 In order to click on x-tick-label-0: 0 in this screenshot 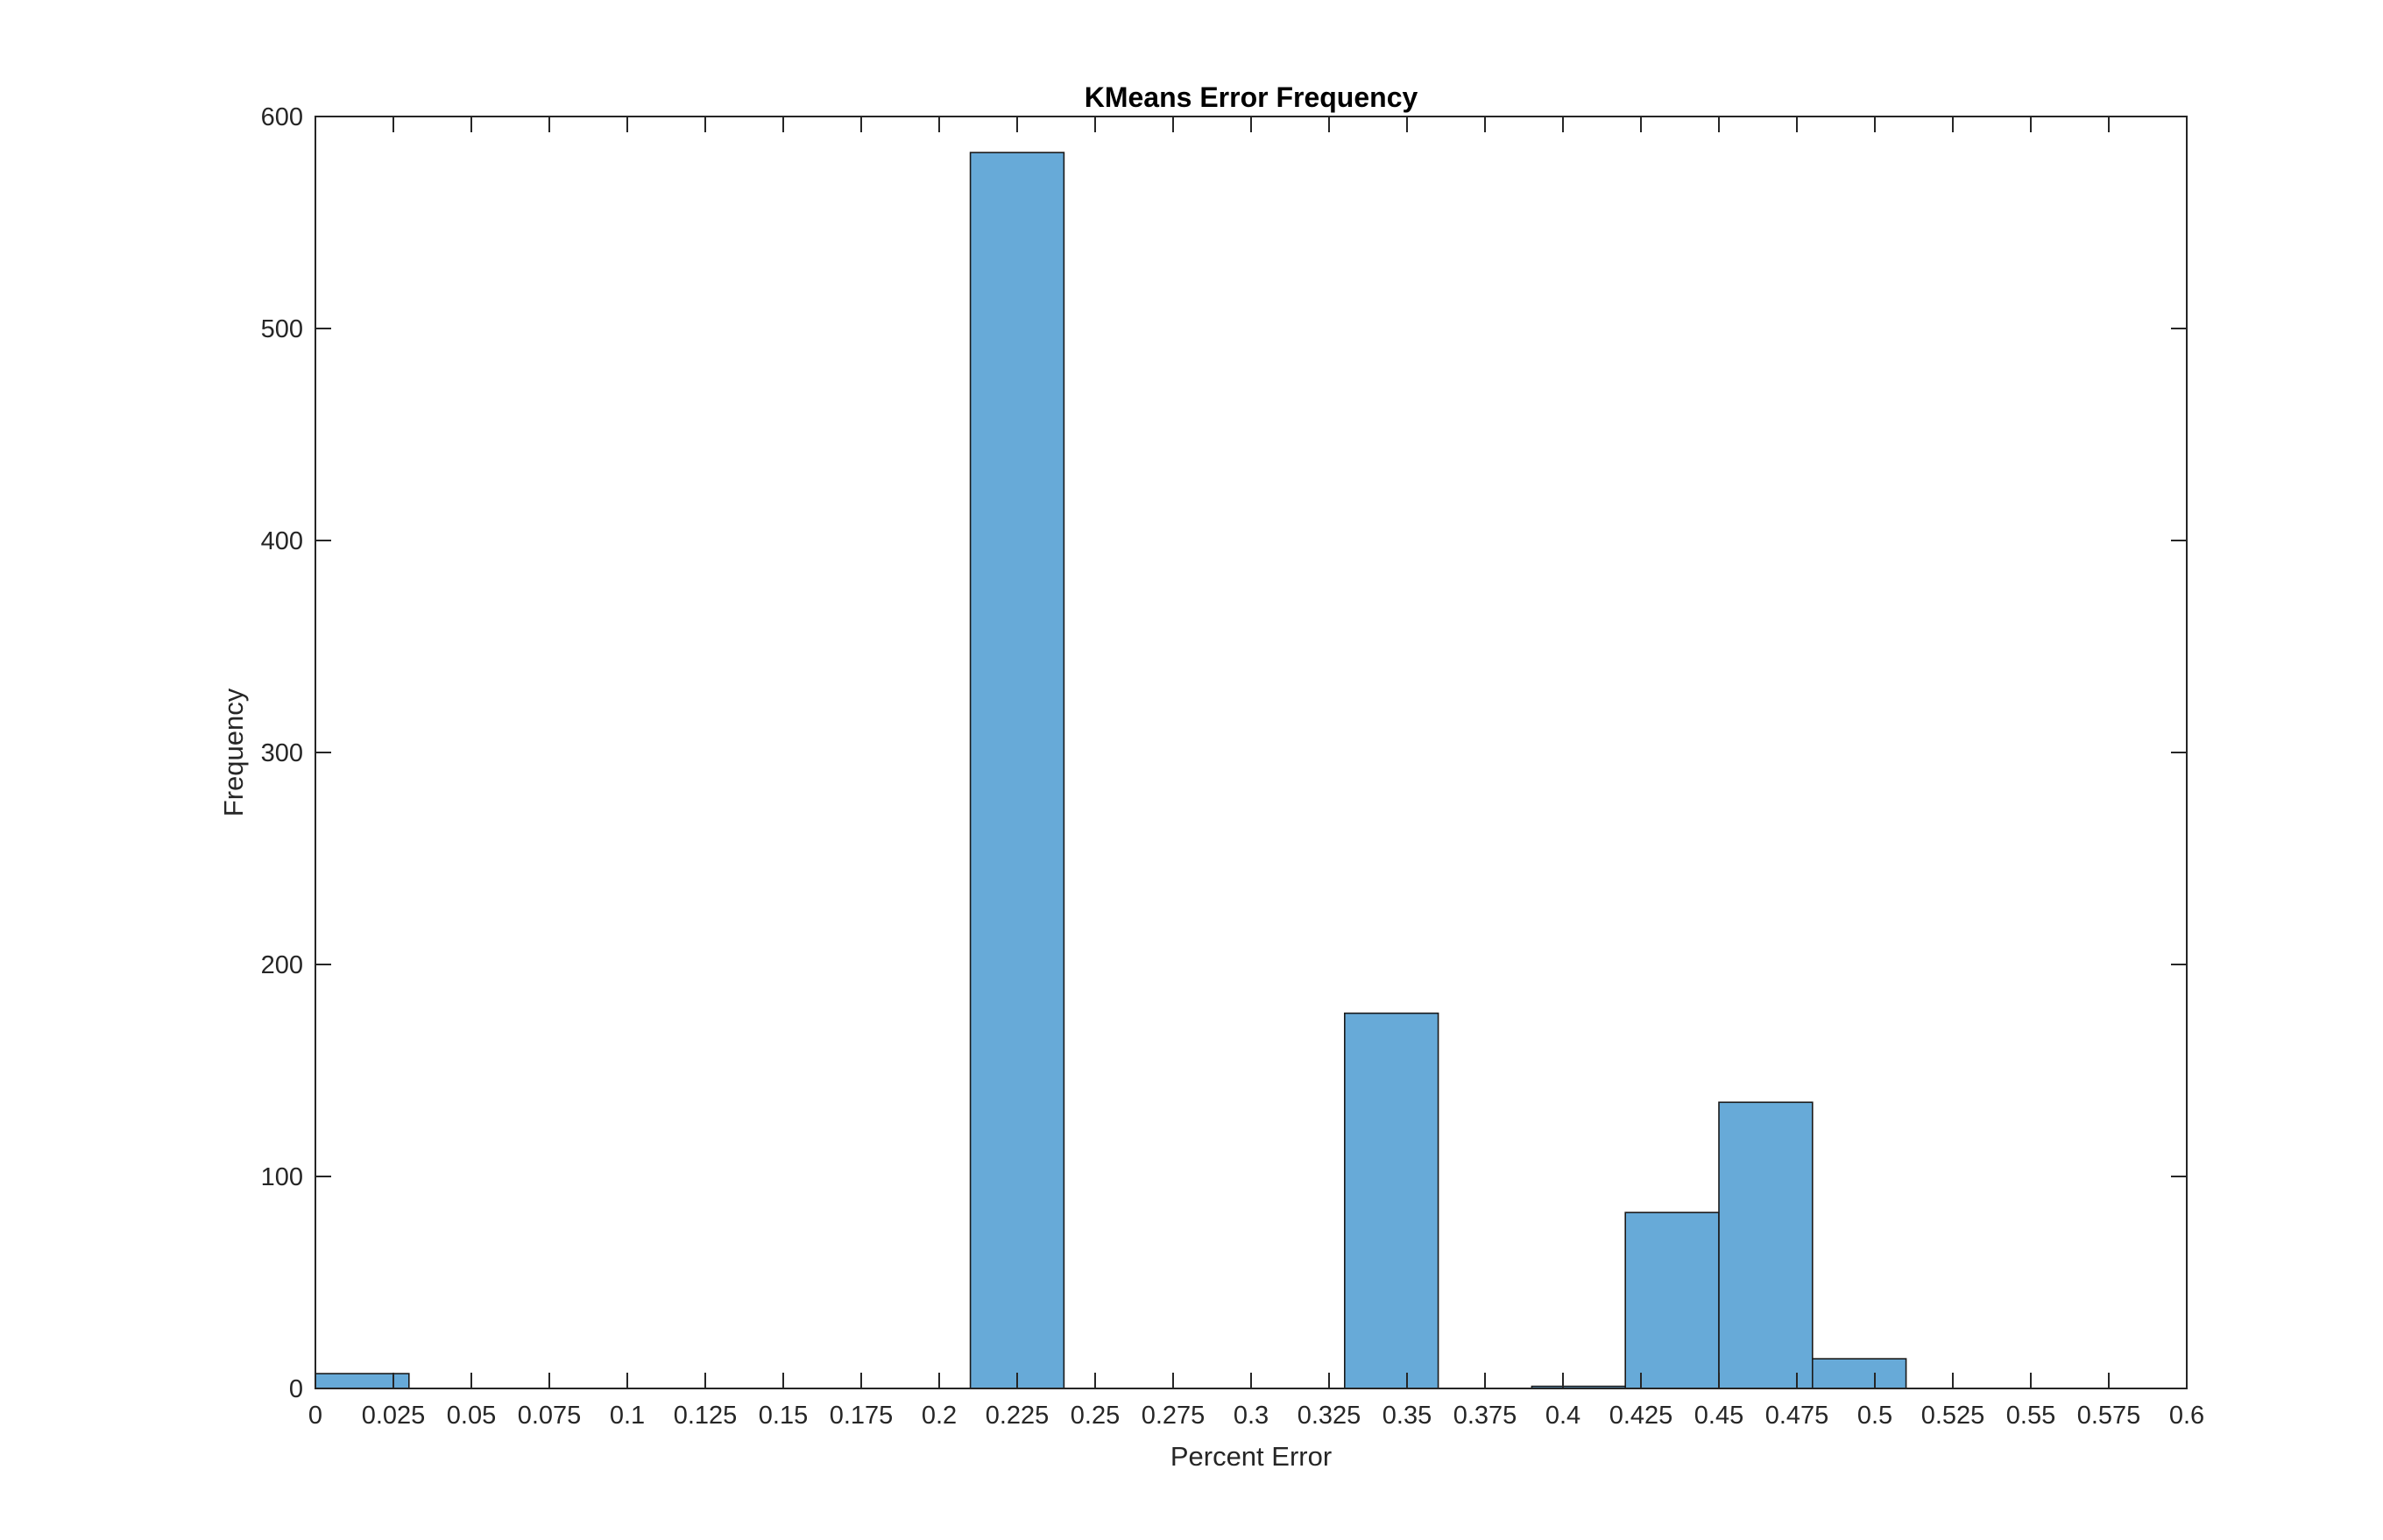, I will do `click(315, 1416)`.